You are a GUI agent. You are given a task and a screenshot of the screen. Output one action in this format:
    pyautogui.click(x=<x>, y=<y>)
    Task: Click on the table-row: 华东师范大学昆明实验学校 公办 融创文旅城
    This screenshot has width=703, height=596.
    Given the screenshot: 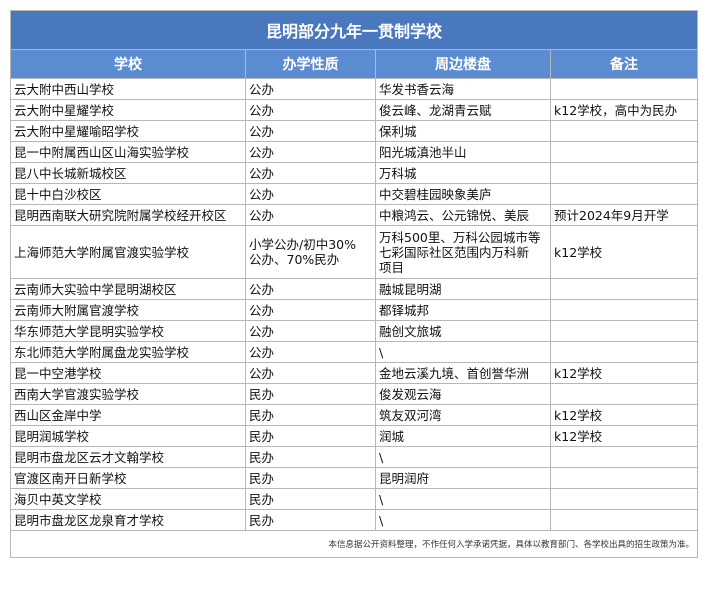 What is the action you would take?
    pyautogui.click(x=354, y=331)
    